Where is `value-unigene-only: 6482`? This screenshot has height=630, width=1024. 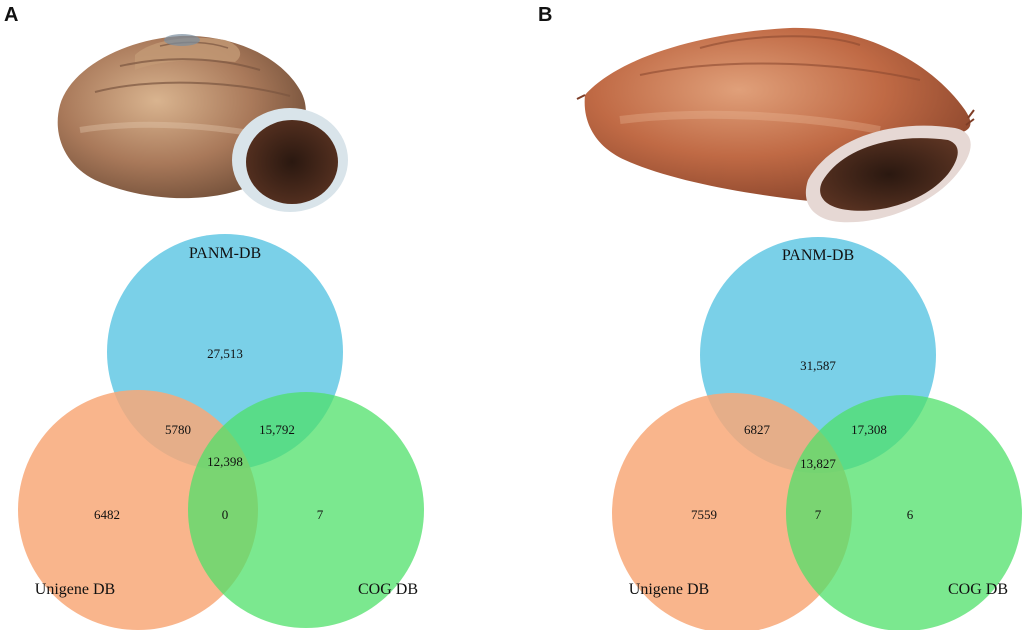
value-unigene-only: 6482 is located at coordinates (107, 514).